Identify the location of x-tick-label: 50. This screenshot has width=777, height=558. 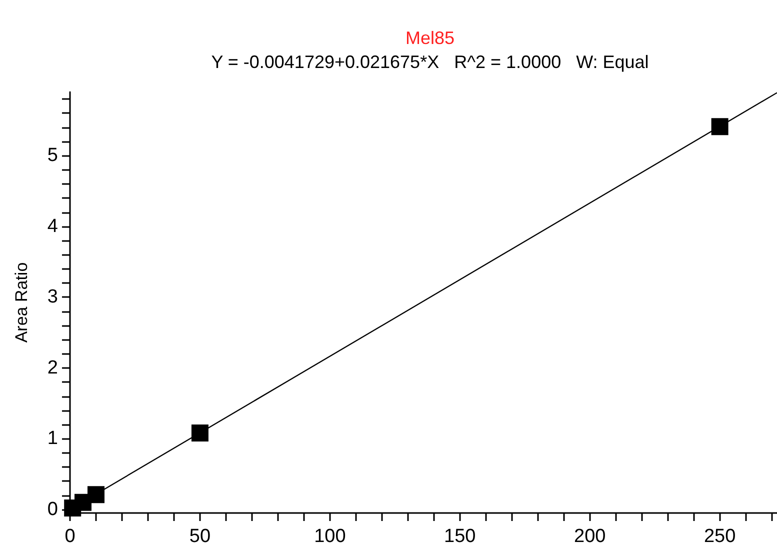
(200, 536).